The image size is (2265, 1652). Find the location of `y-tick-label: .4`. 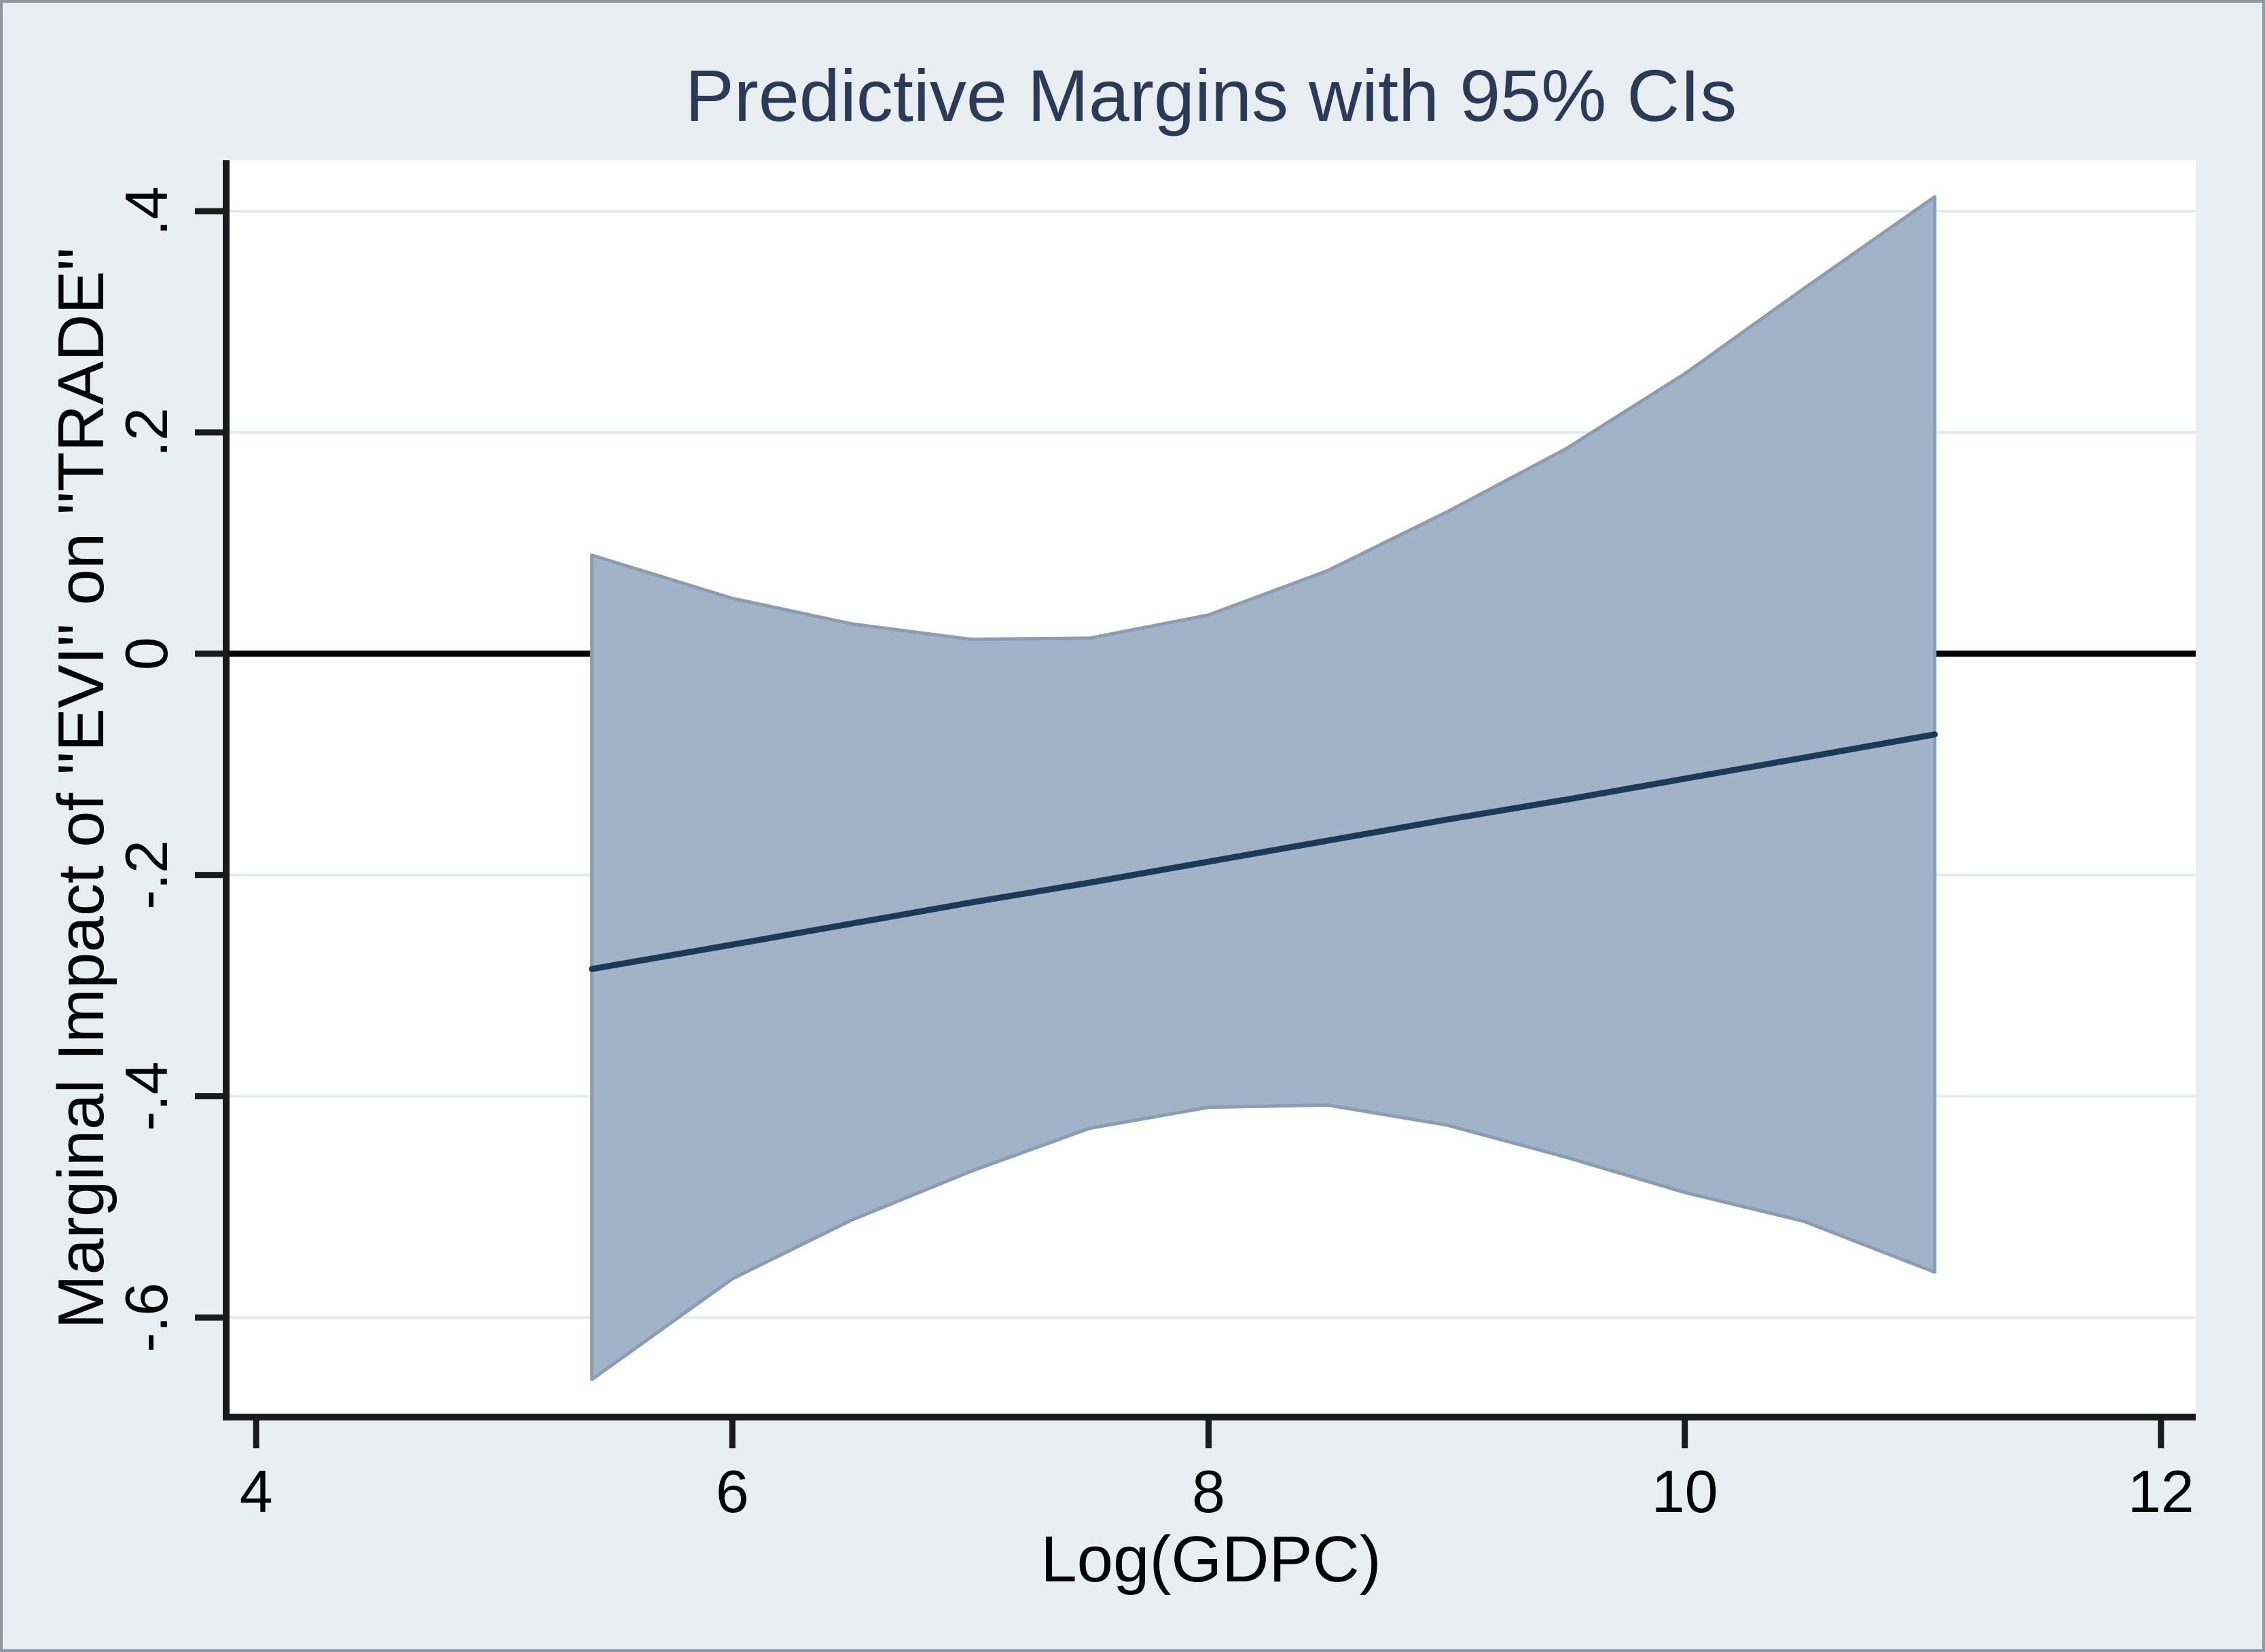

y-tick-label: .4 is located at coordinates (146, 211).